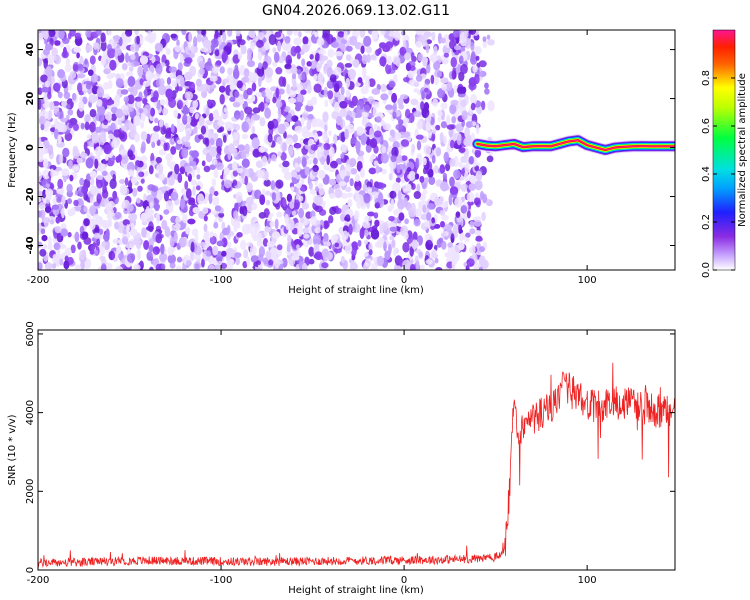 This screenshot has height=600, width=750. What do you see at coordinates (12, 150) in the screenshot?
I see `spectrogram-y-axis-label: Frequency (Hz)` at bounding box center [12, 150].